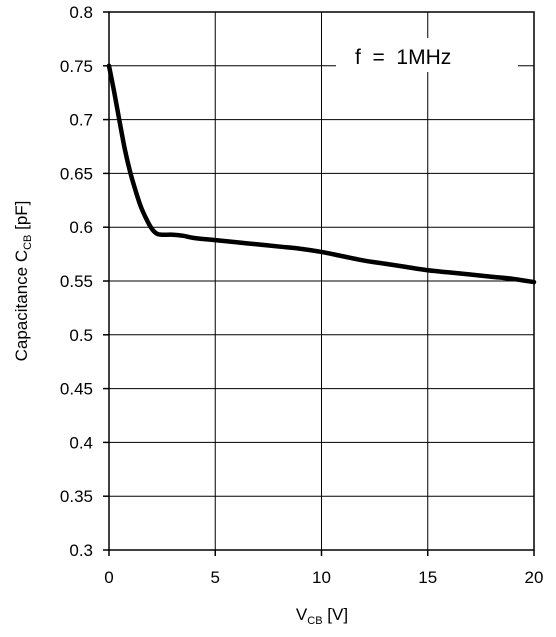 Image resolution: width=556 pixels, height=637 pixels. Describe the element at coordinates (427, 577) in the screenshot. I see `x-tick-label: 15` at that location.